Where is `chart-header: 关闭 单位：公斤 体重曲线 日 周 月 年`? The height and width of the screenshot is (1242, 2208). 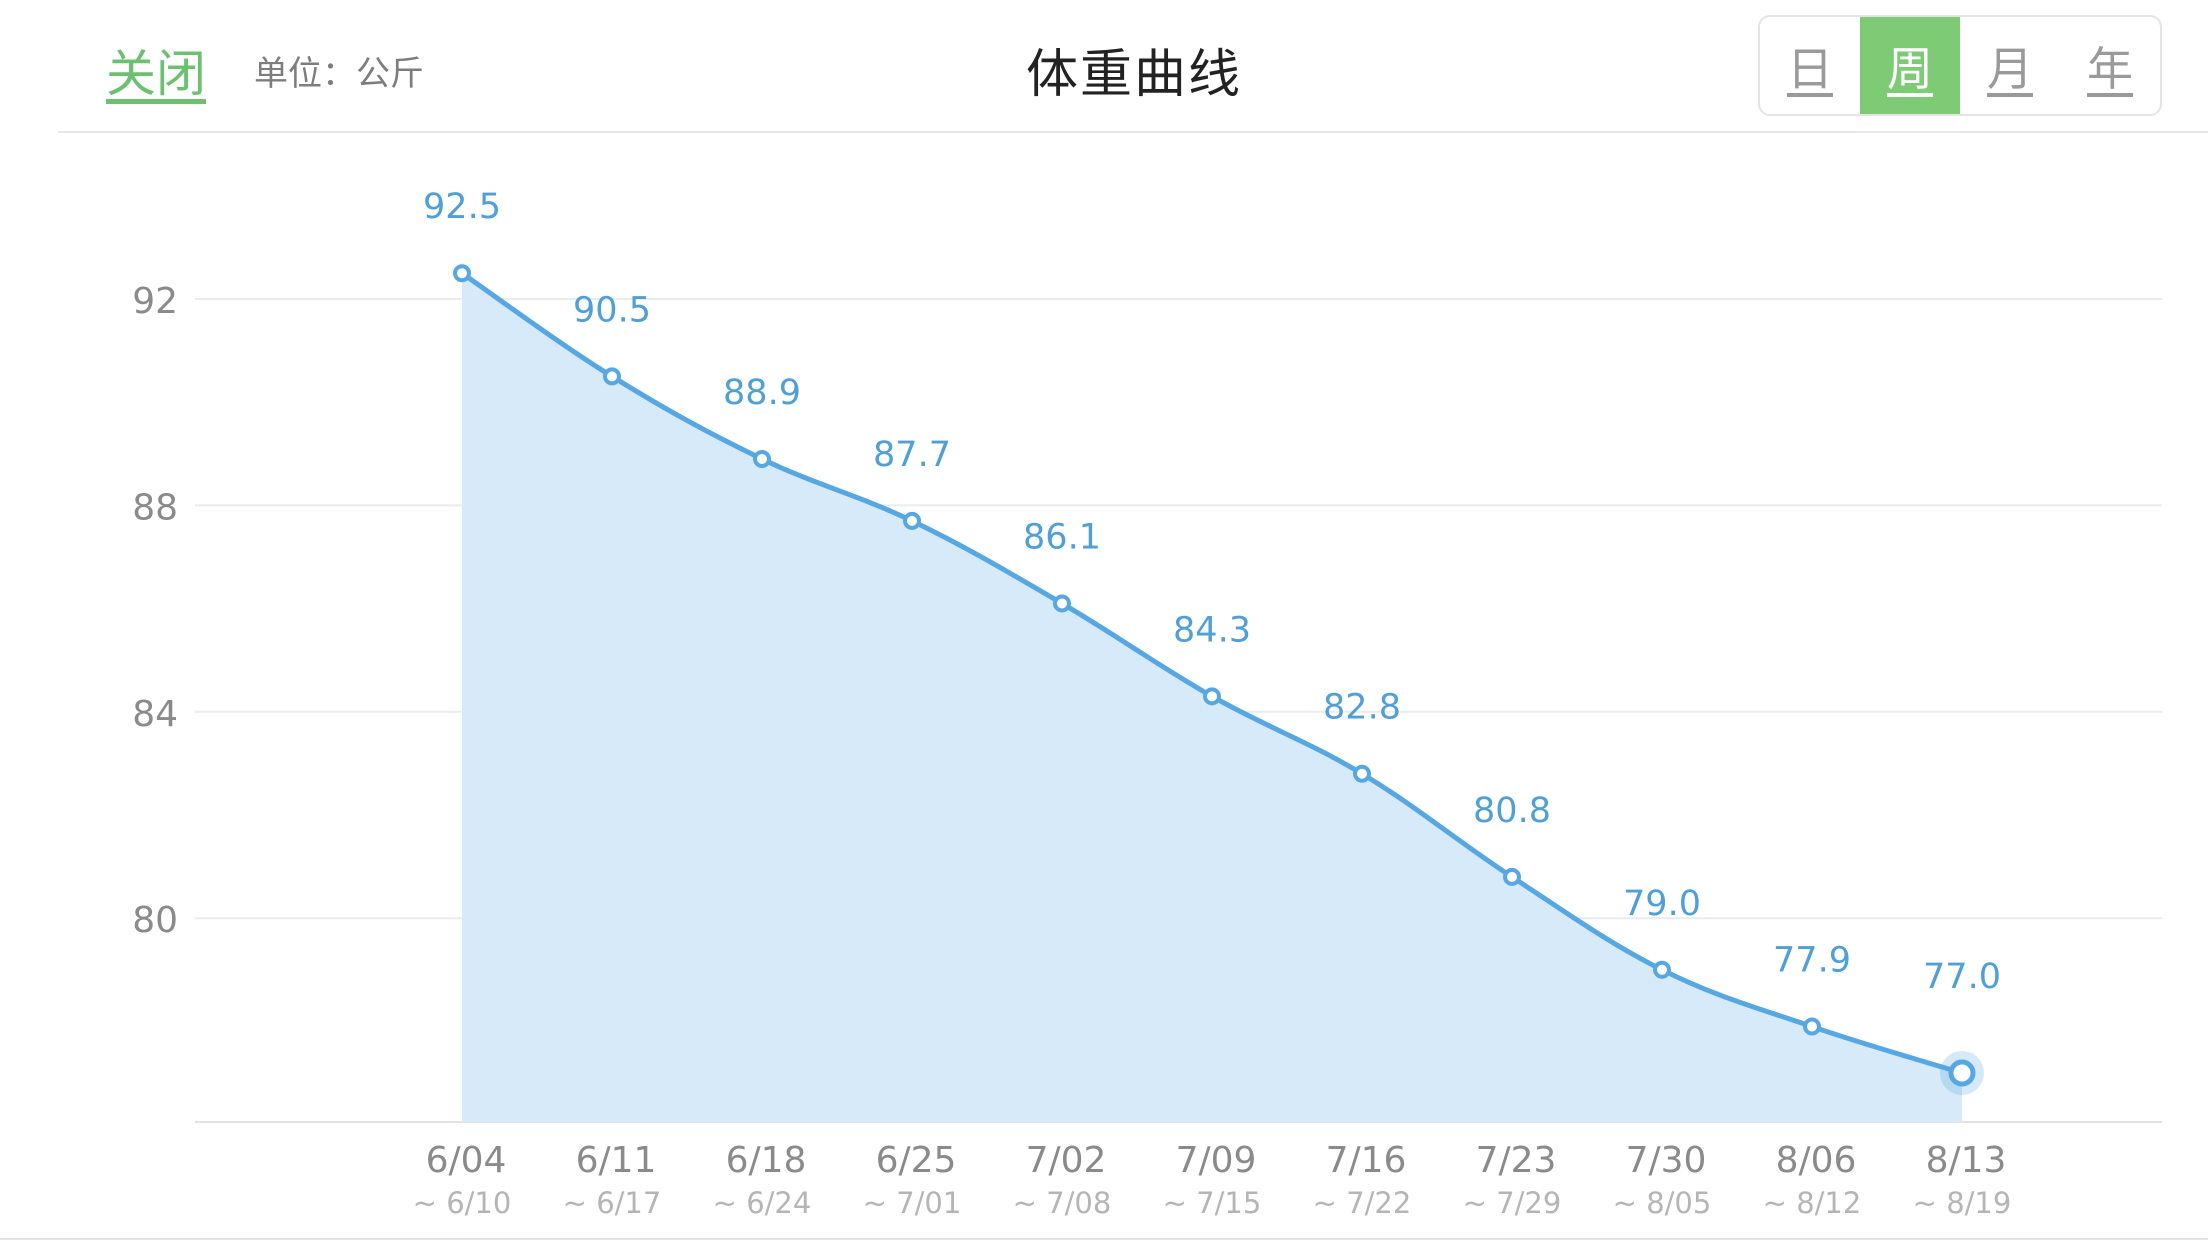 chart-header: 关闭 单位：公斤 体重曲线 日 周 月 年 is located at coordinates (1104, 66).